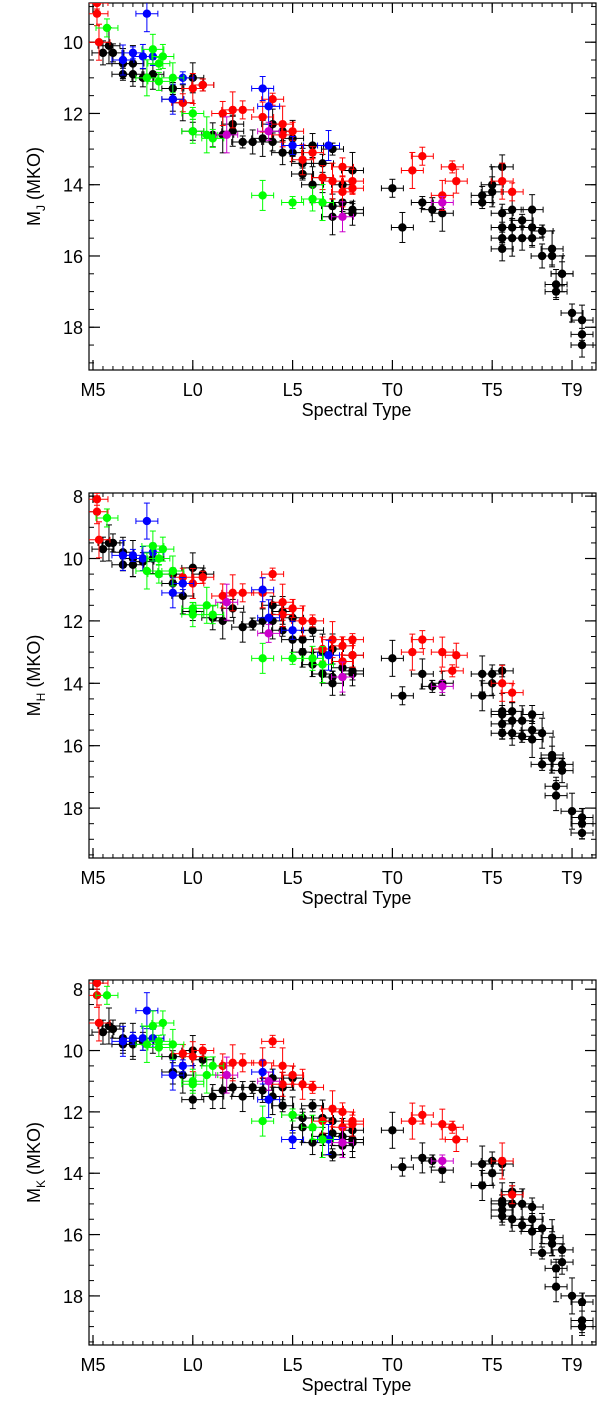 The width and height of the screenshot is (599, 1405). What do you see at coordinates (92, 1365) in the screenshot?
I see `x-tick-label: M5` at bounding box center [92, 1365].